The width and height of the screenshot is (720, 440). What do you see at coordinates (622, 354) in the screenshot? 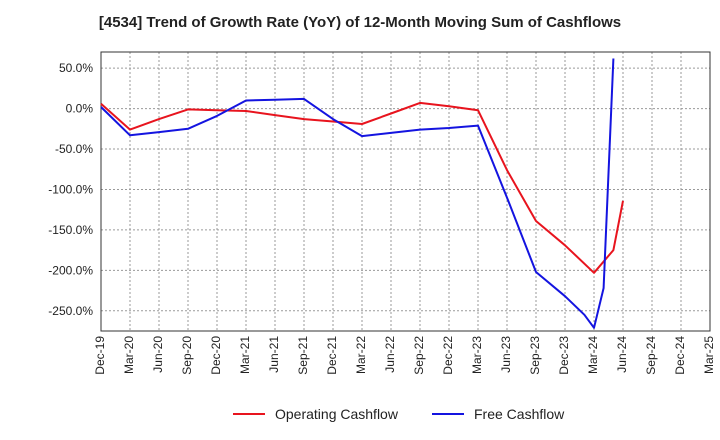
I see `x-tick-label: Jun-24` at bounding box center [622, 354].